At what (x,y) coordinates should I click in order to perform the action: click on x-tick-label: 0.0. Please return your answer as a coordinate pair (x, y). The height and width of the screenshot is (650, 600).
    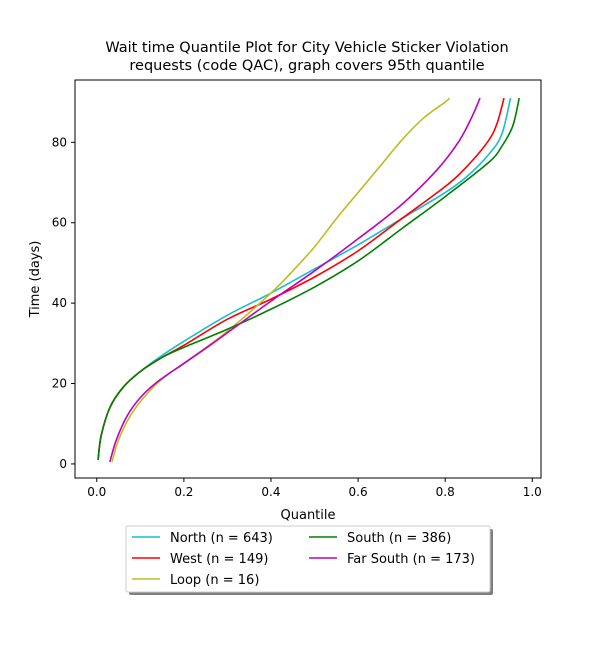
    Looking at the image, I should click on (96, 492).